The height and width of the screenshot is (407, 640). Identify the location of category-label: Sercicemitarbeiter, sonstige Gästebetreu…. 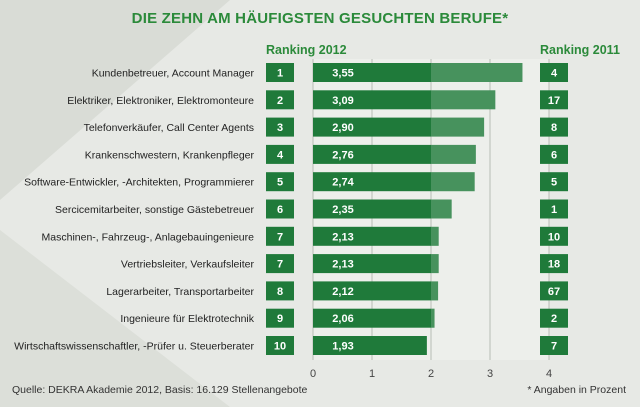
(155, 210).